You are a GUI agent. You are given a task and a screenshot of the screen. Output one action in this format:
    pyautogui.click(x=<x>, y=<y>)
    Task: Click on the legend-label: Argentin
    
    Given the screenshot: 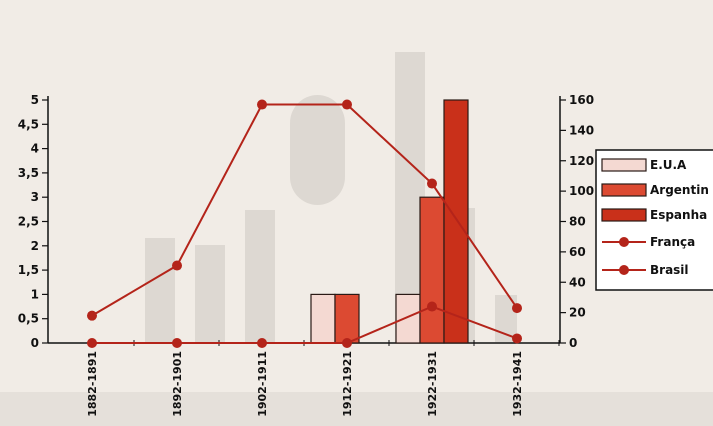 What is the action you would take?
    pyautogui.click(x=679, y=190)
    